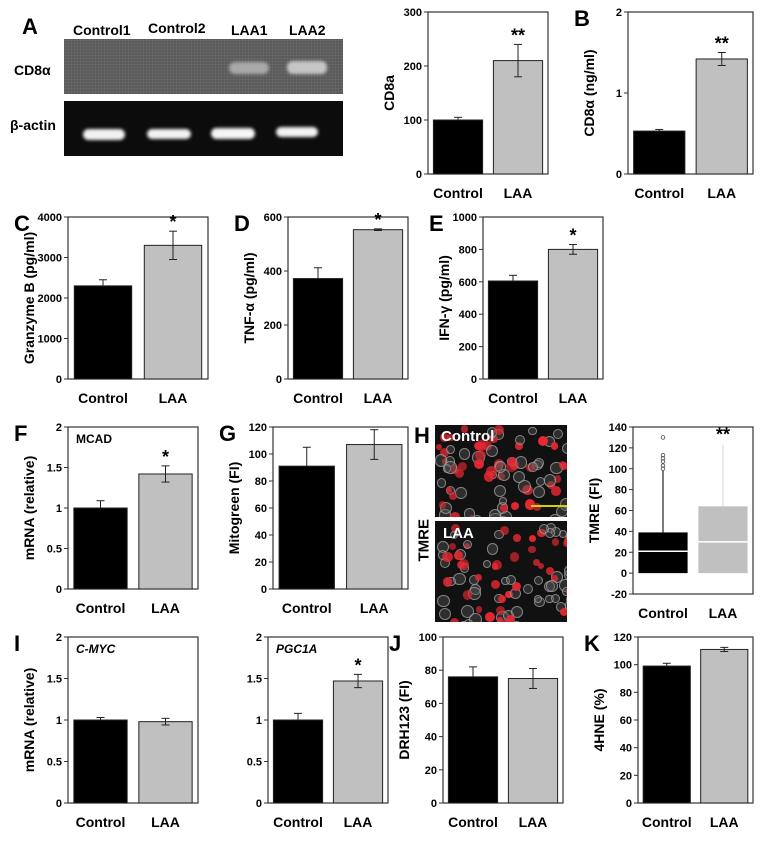  What do you see at coordinates (50, 218) in the screenshot?
I see `y-tick-label: 4000` at bounding box center [50, 218].